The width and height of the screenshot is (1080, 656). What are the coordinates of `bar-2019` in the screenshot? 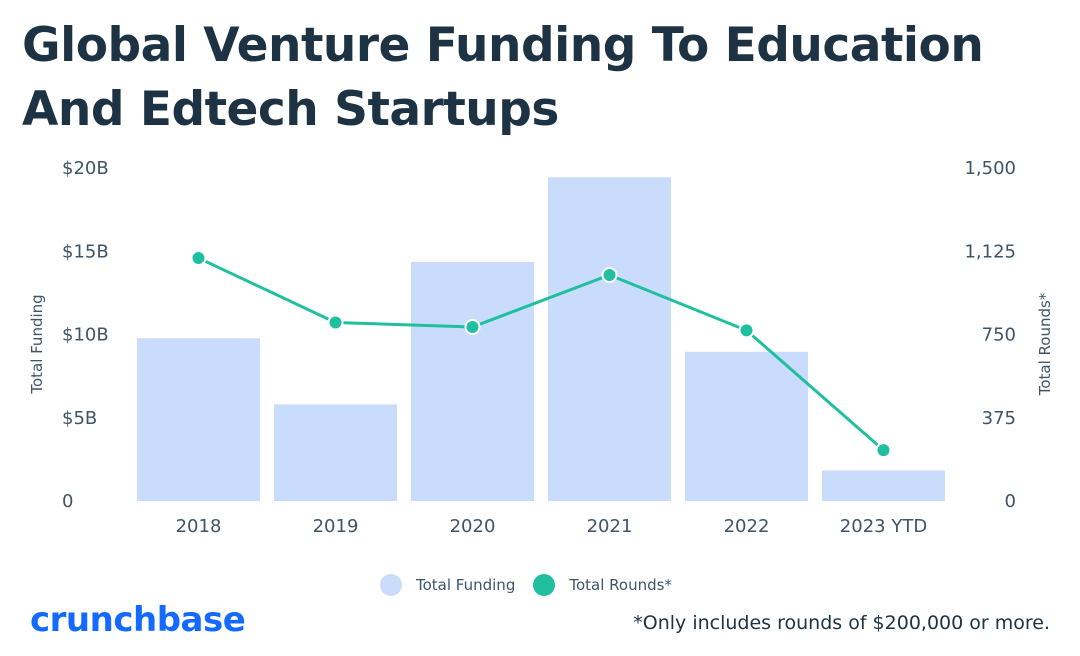 It's located at (335, 452).